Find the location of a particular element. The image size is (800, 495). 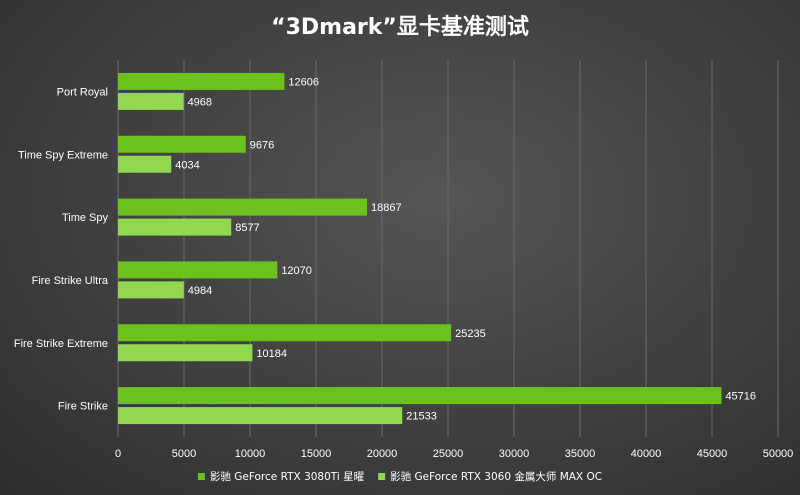

data-label: 12606 is located at coordinates (303, 82).